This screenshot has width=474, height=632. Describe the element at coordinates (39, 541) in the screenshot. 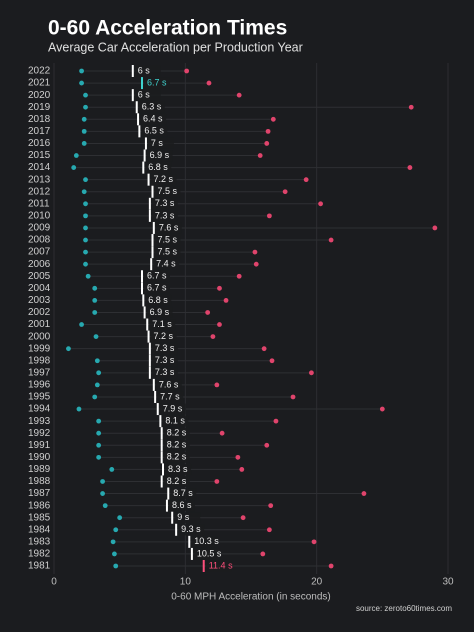

I see `y-tick-label: 1983` at that location.